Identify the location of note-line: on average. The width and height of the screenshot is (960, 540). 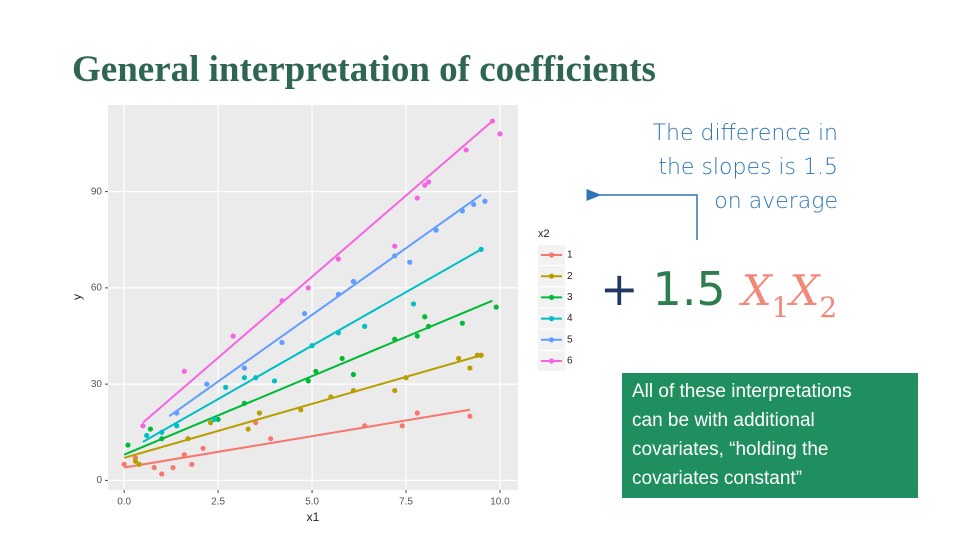
(776, 201).